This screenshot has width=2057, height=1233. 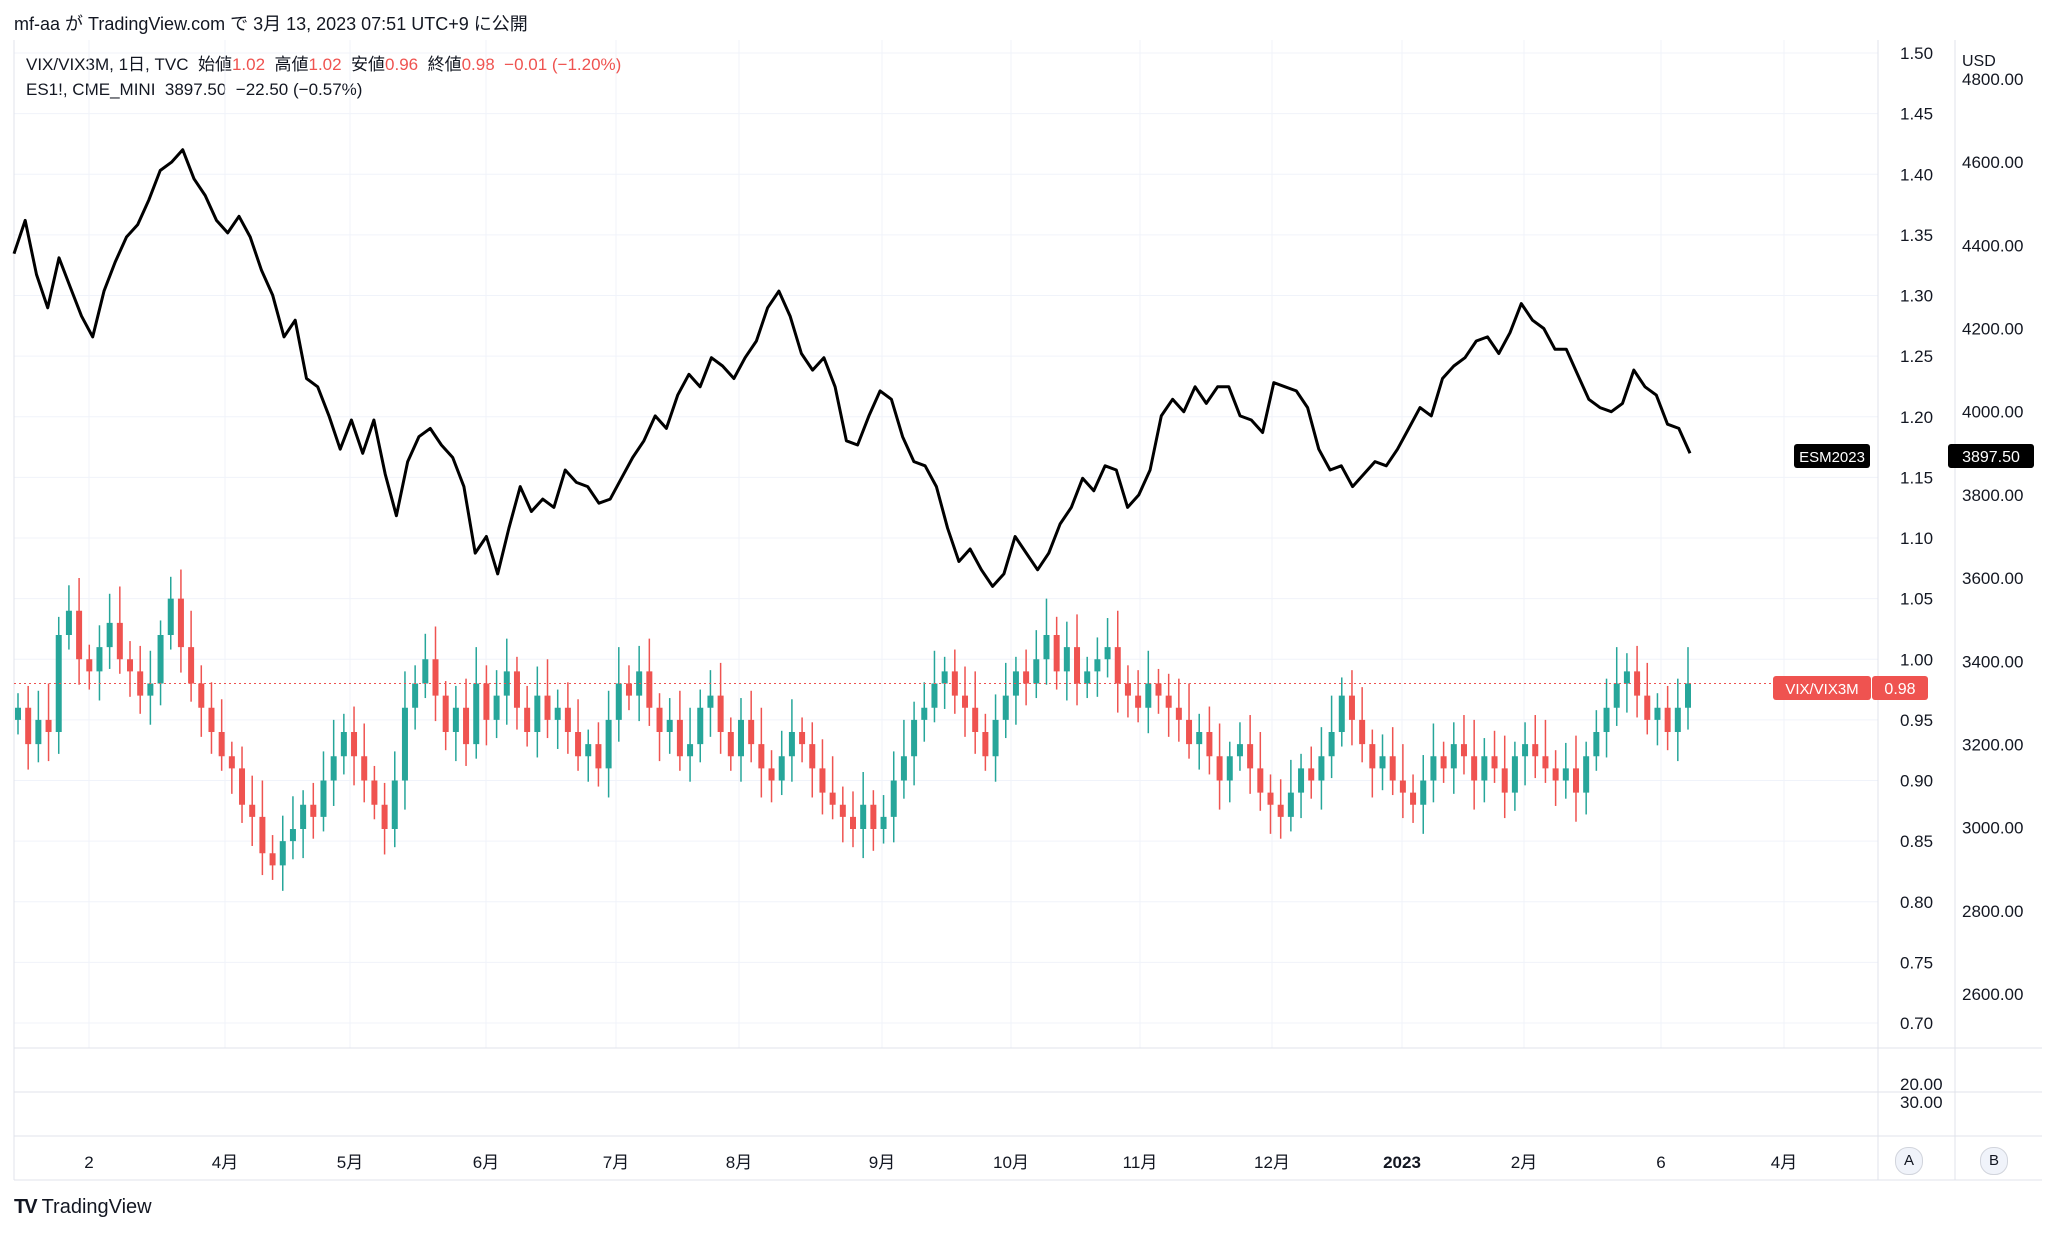 I want to click on legend-es-symbol: ES1!, CME_MINI, so click(x=91, y=89).